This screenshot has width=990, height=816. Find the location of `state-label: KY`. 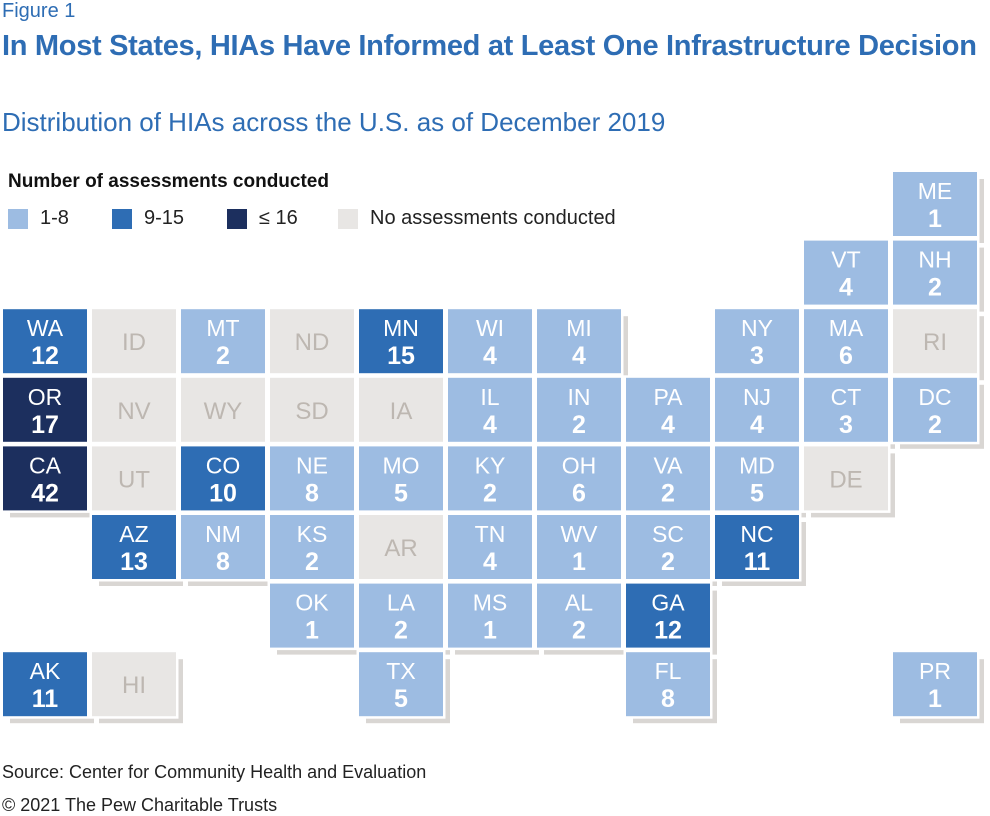

state-label: KY is located at coordinates (490, 465).